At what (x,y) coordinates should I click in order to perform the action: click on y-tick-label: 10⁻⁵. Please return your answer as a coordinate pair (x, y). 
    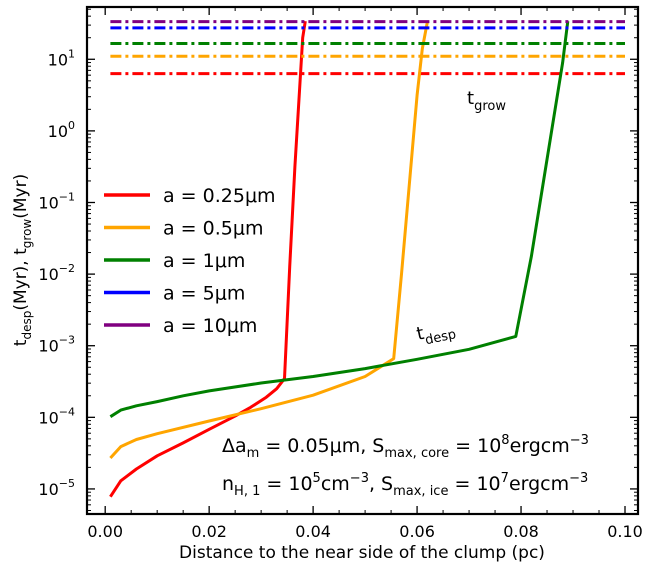
    Looking at the image, I should click on (56, 488).